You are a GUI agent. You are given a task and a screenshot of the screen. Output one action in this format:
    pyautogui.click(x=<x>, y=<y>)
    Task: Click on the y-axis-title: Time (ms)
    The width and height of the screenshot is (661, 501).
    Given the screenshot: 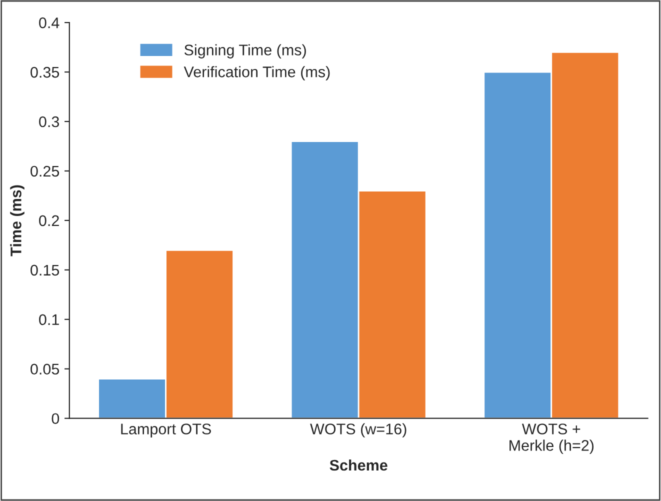 What is the action you would take?
    pyautogui.click(x=17, y=220)
    